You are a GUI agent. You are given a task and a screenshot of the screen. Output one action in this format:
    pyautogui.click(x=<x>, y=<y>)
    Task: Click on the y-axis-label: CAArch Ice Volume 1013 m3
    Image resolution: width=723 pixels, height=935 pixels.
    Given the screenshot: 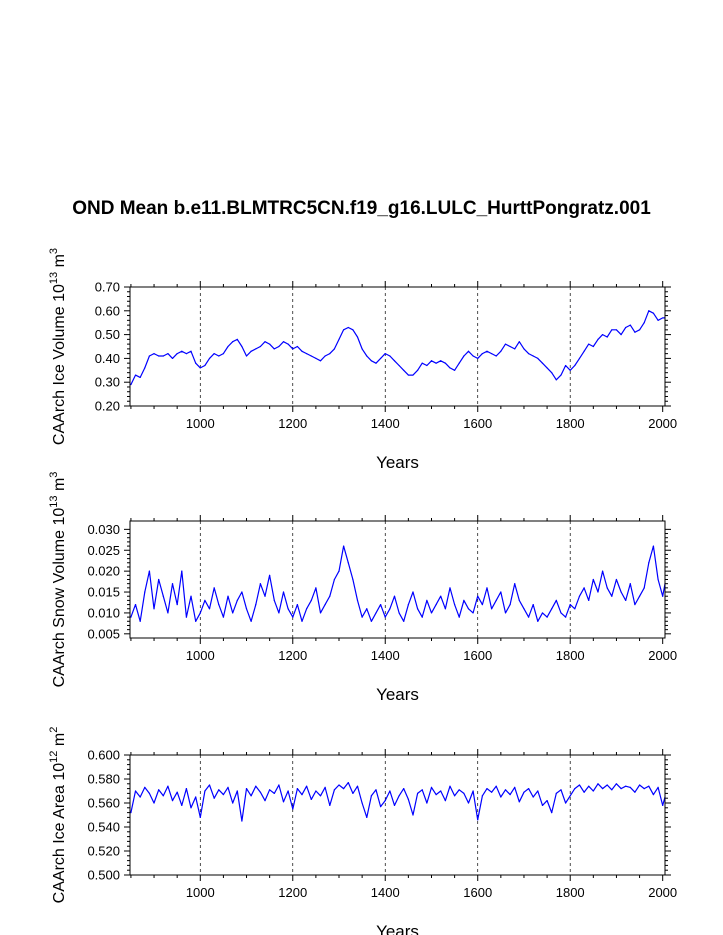 What is the action you would take?
    pyautogui.click(x=58, y=346)
    